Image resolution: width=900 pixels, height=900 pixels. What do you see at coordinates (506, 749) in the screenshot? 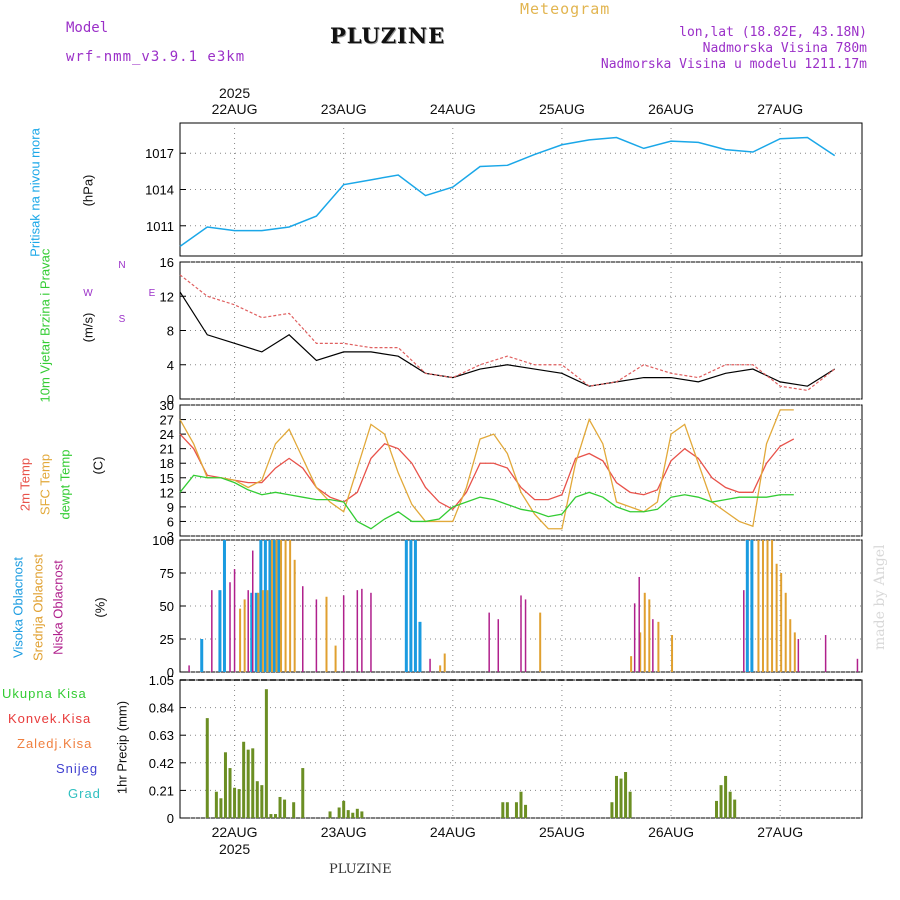
I see `precip-panel: 0 0.21 0.42 0.63 0.84 1.05` at bounding box center [506, 749].